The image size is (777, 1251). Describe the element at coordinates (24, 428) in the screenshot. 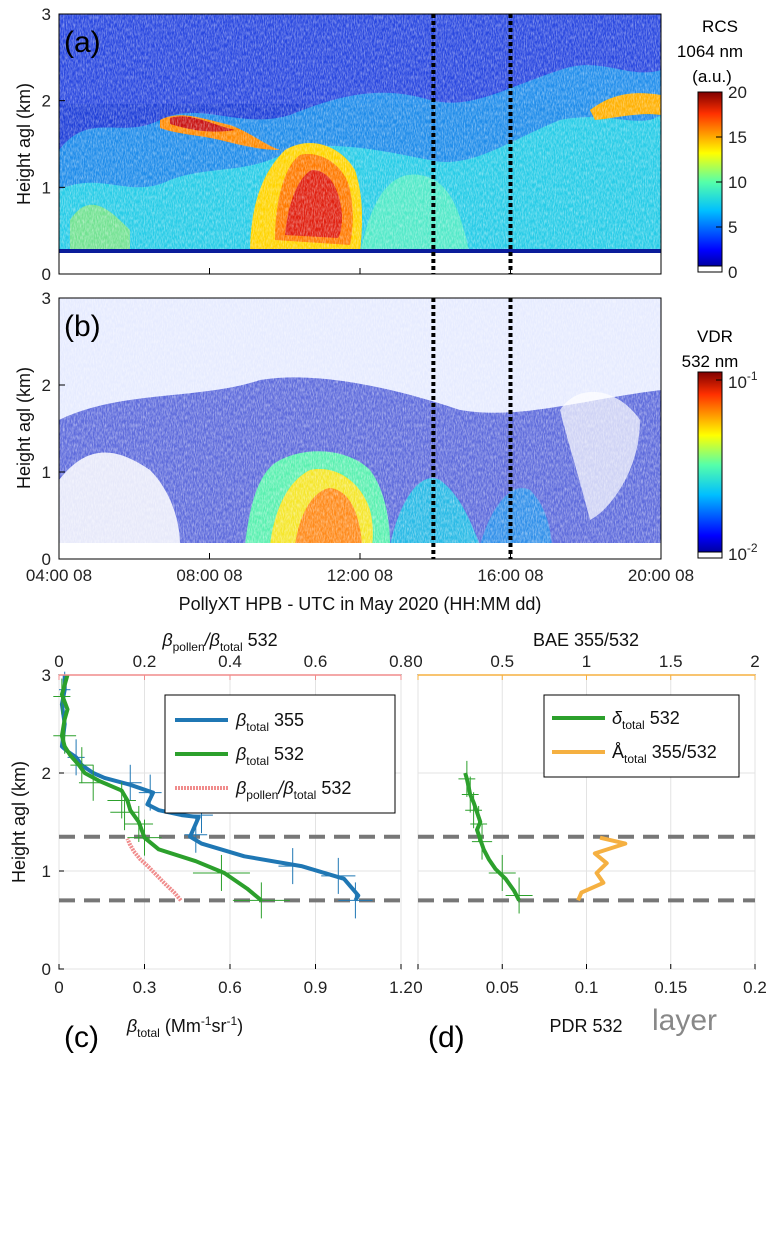

I see `panel-b-ylabel: Height agl (km)` at that location.